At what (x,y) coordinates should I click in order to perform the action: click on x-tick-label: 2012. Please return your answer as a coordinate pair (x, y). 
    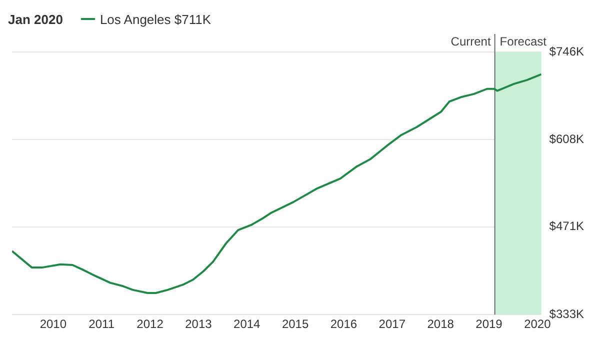
    Looking at the image, I should click on (150, 324).